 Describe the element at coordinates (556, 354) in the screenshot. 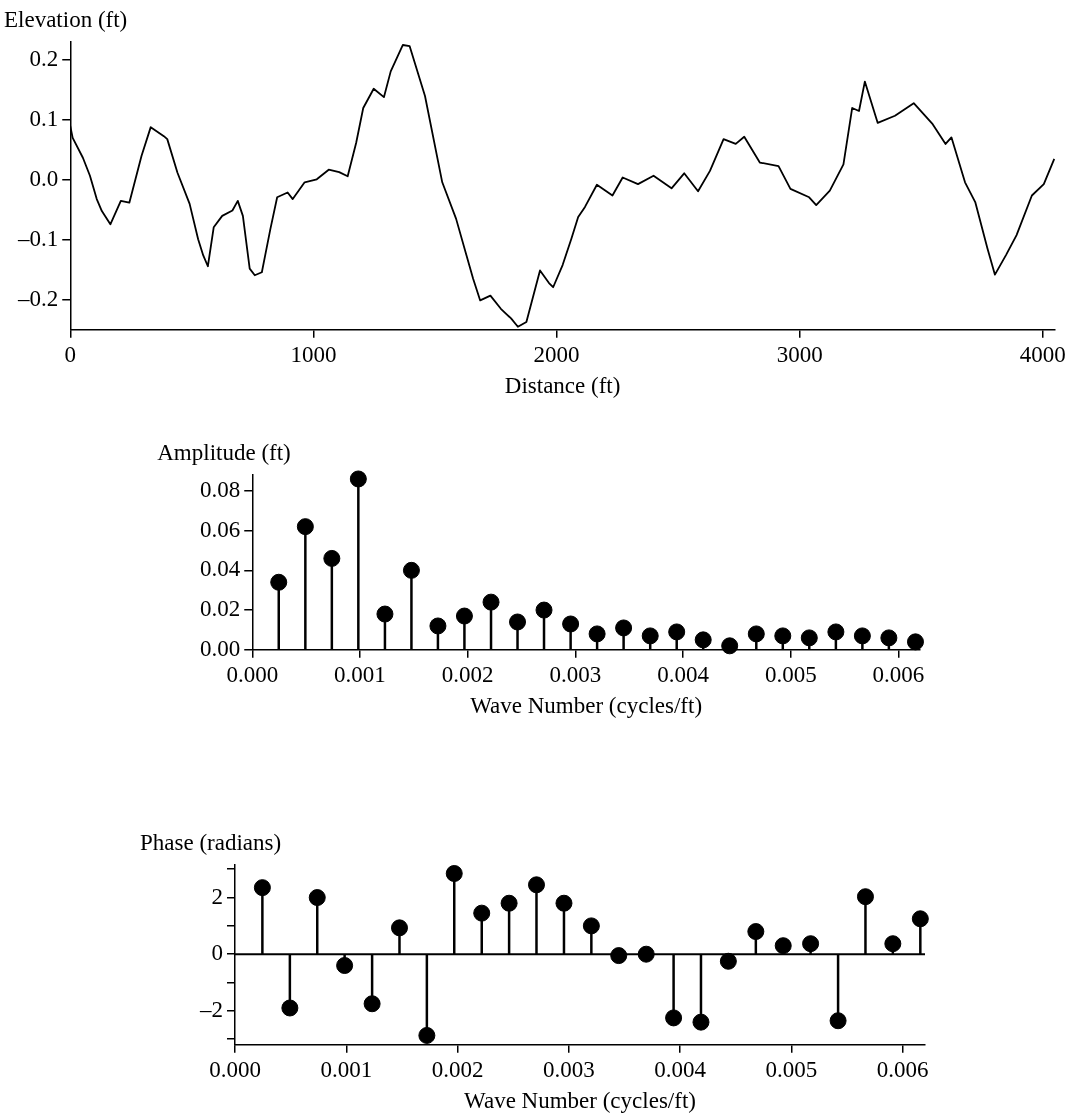

I see `x-tick-label: 2000` at that location.